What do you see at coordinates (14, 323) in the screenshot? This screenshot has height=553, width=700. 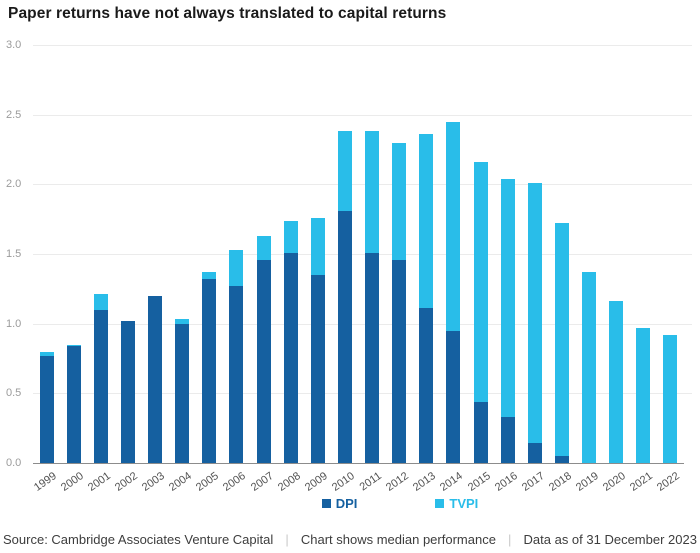 I see `y-tick-label: 1.0` at bounding box center [14, 323].